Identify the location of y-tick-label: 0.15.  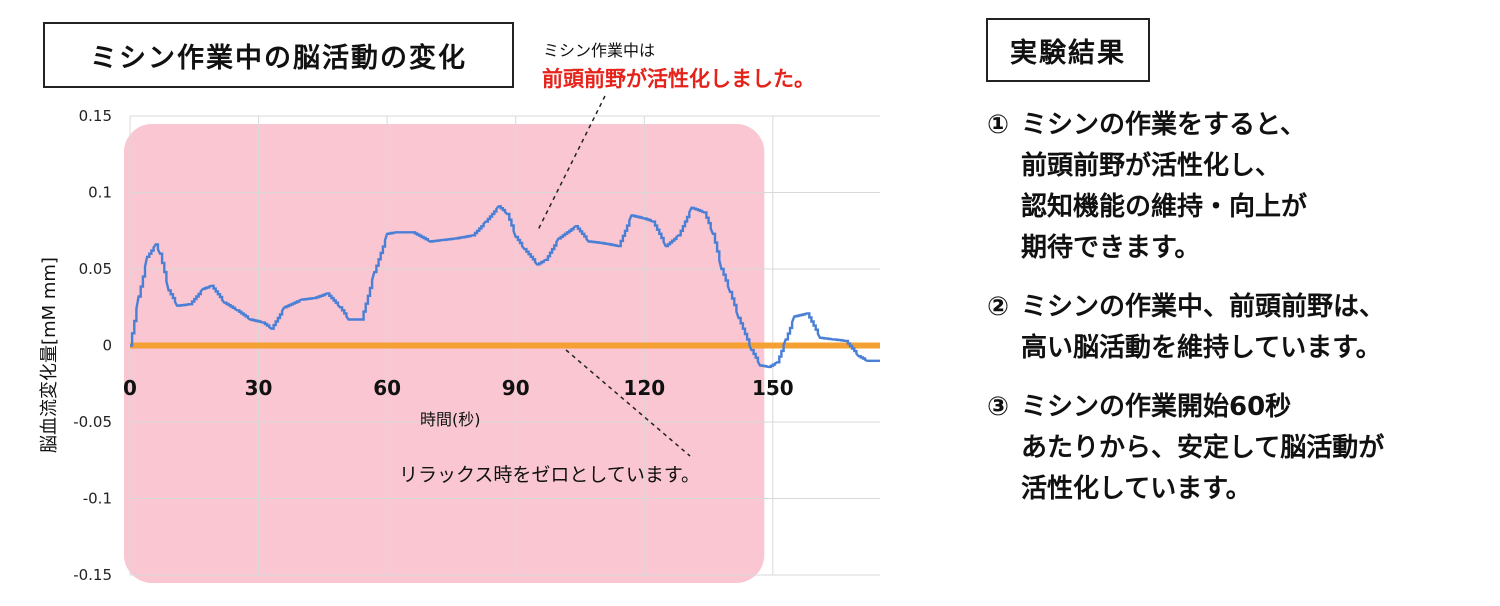
(95, 116).